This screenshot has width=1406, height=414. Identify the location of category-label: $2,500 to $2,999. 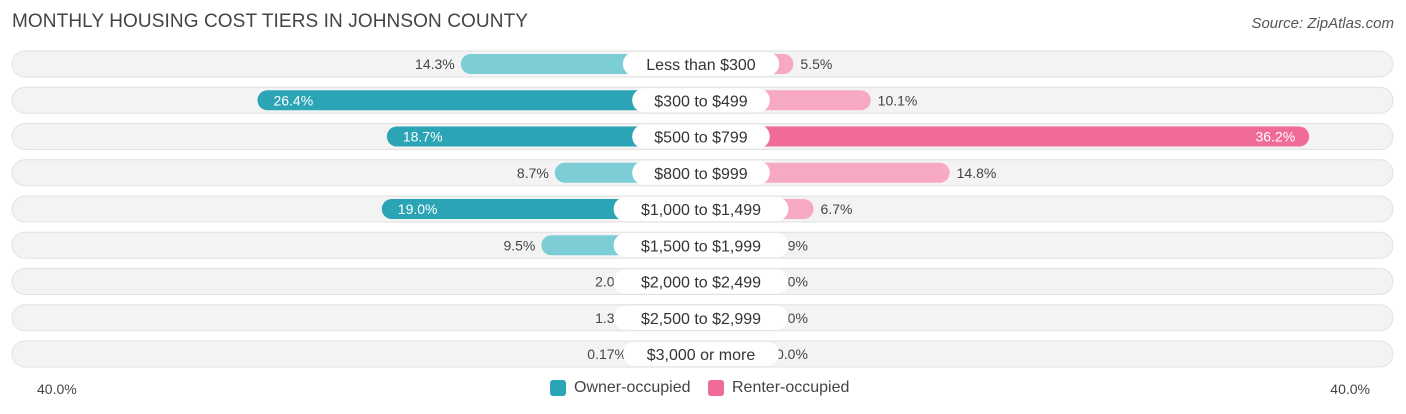
(701, 319).